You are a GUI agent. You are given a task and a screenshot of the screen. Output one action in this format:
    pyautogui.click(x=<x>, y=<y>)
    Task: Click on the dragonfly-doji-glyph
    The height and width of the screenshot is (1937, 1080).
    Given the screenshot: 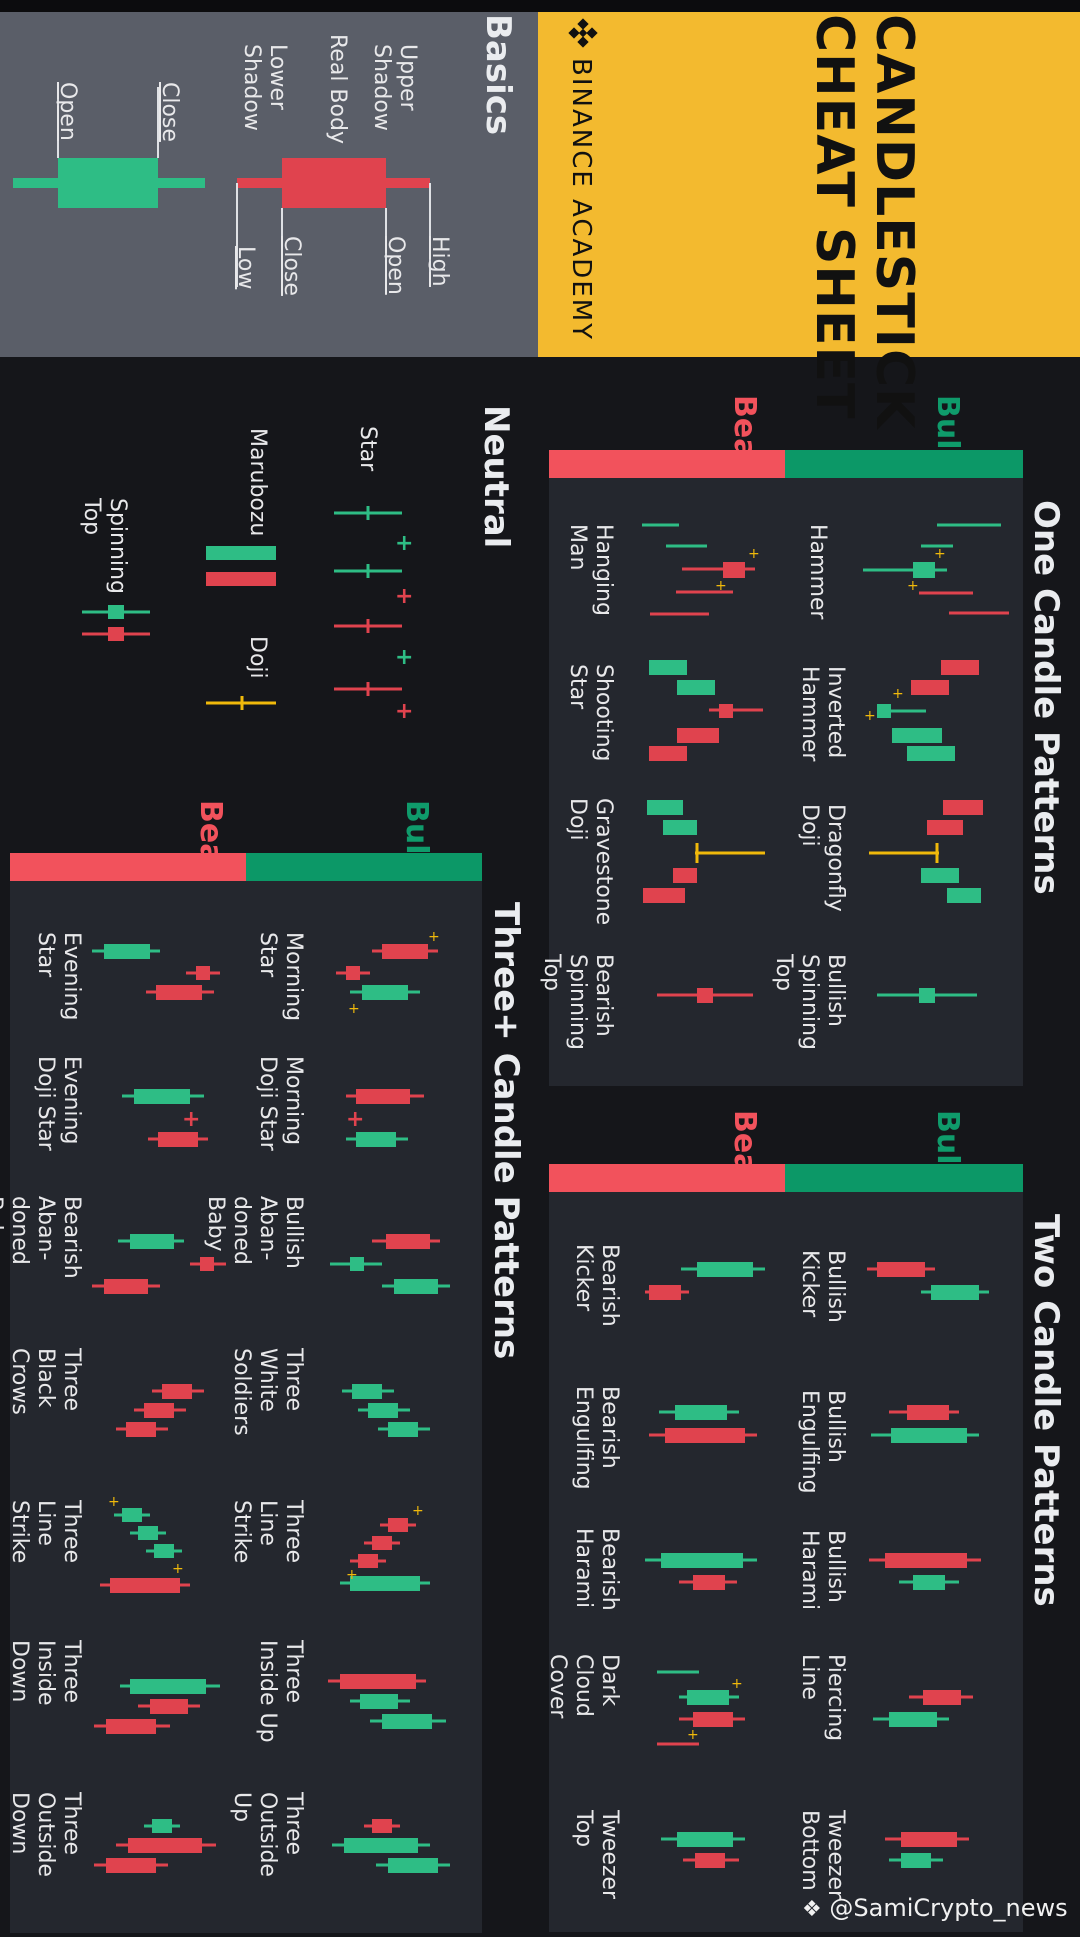 What is the action you would take?
    pyautogui.click(x=926, y=851)
    